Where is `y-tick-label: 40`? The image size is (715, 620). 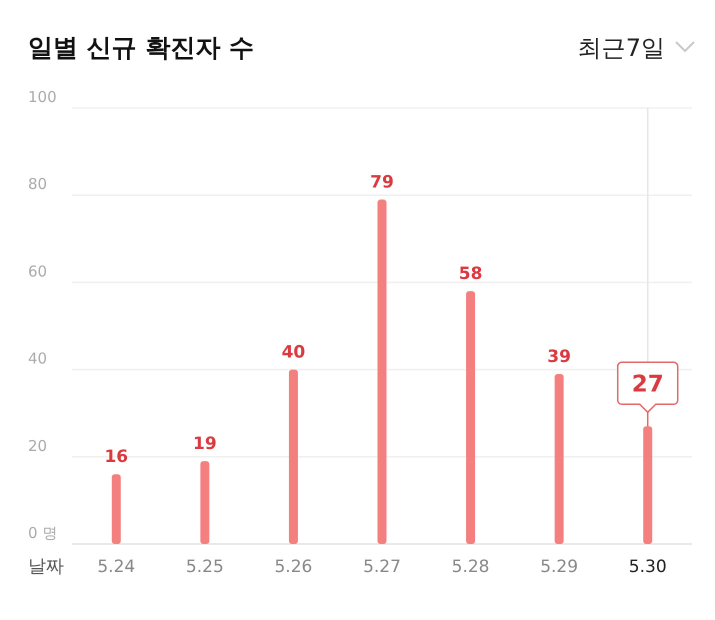 y-tick-label: 40 is located at coordinates (38, 359).